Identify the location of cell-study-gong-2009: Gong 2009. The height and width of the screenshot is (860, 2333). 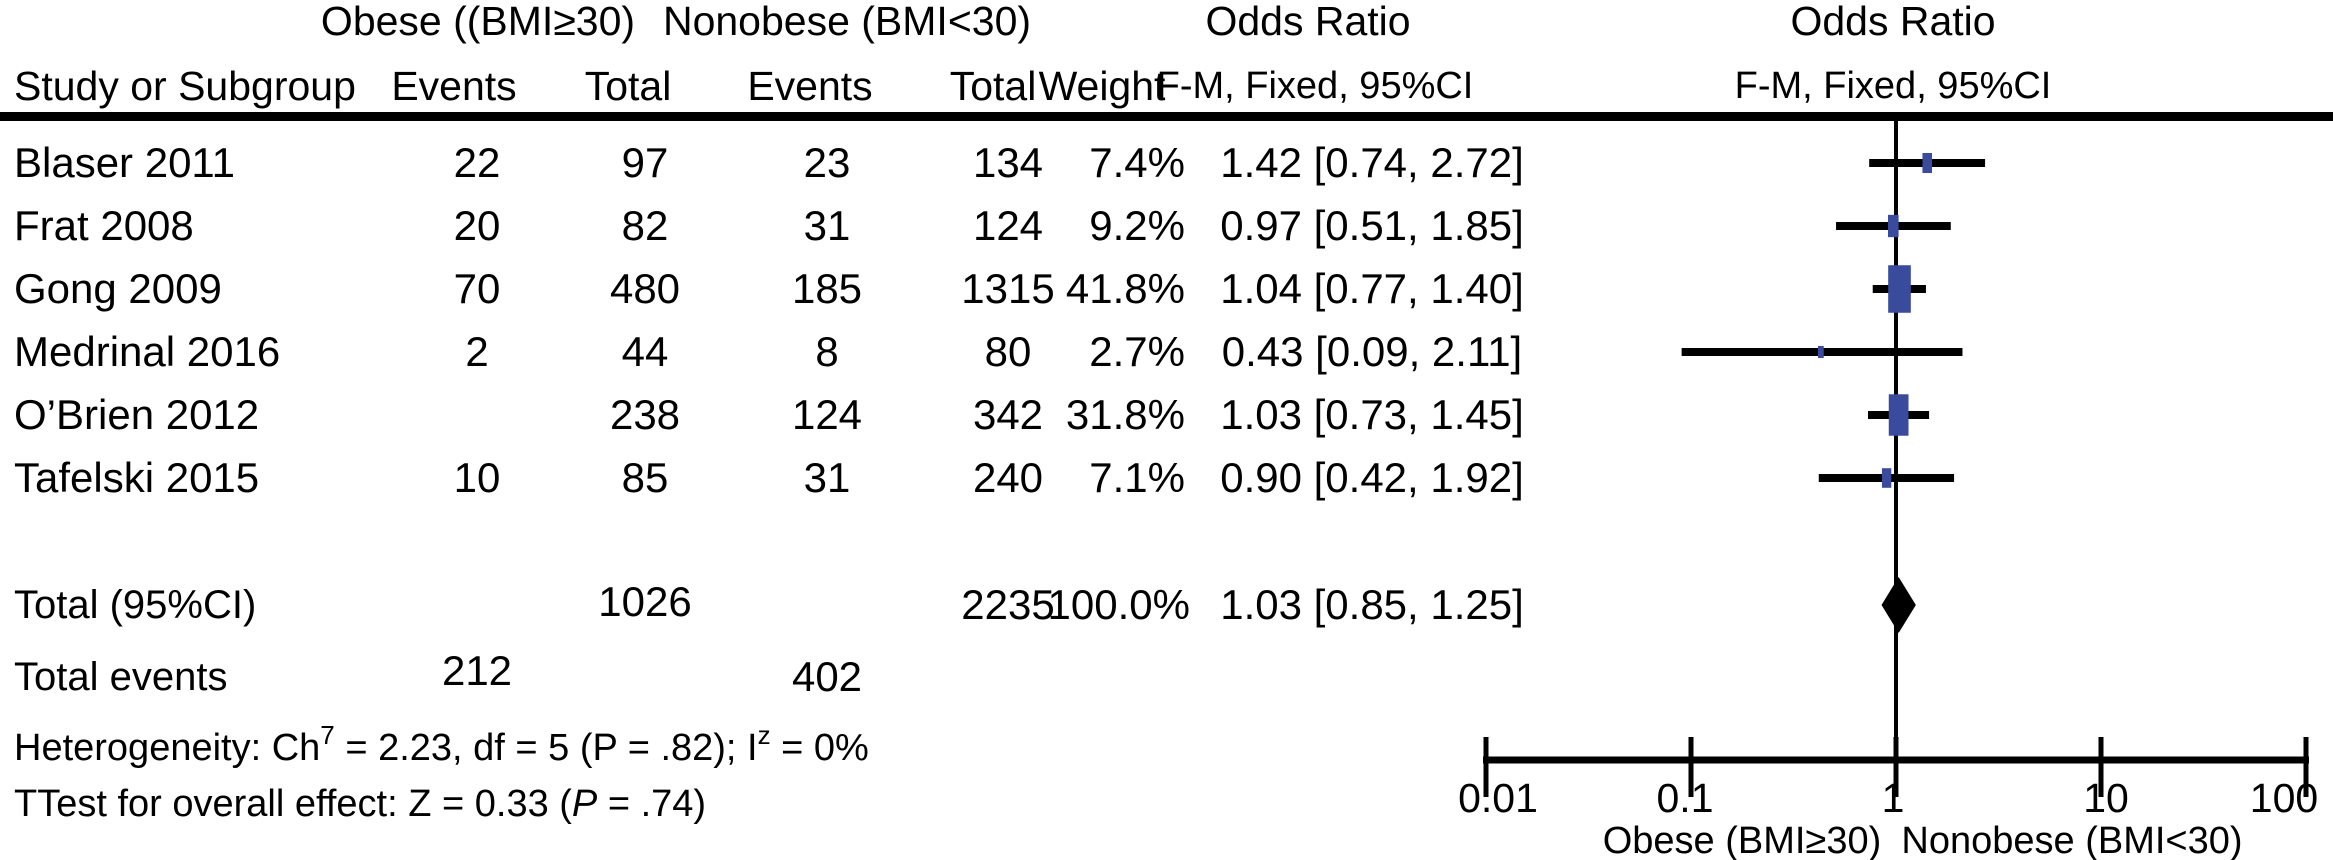
(118, 288).